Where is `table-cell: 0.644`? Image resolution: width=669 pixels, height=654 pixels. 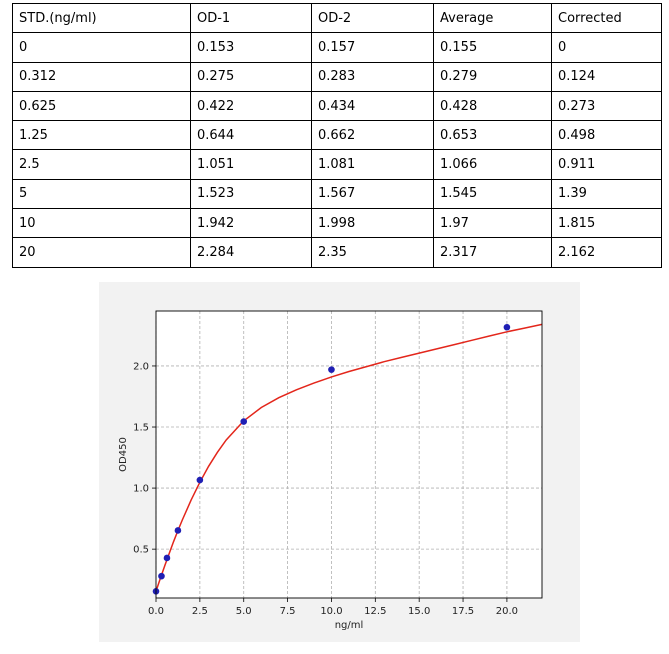 table-cell: 0.644 is located at coordinates (251, 135).